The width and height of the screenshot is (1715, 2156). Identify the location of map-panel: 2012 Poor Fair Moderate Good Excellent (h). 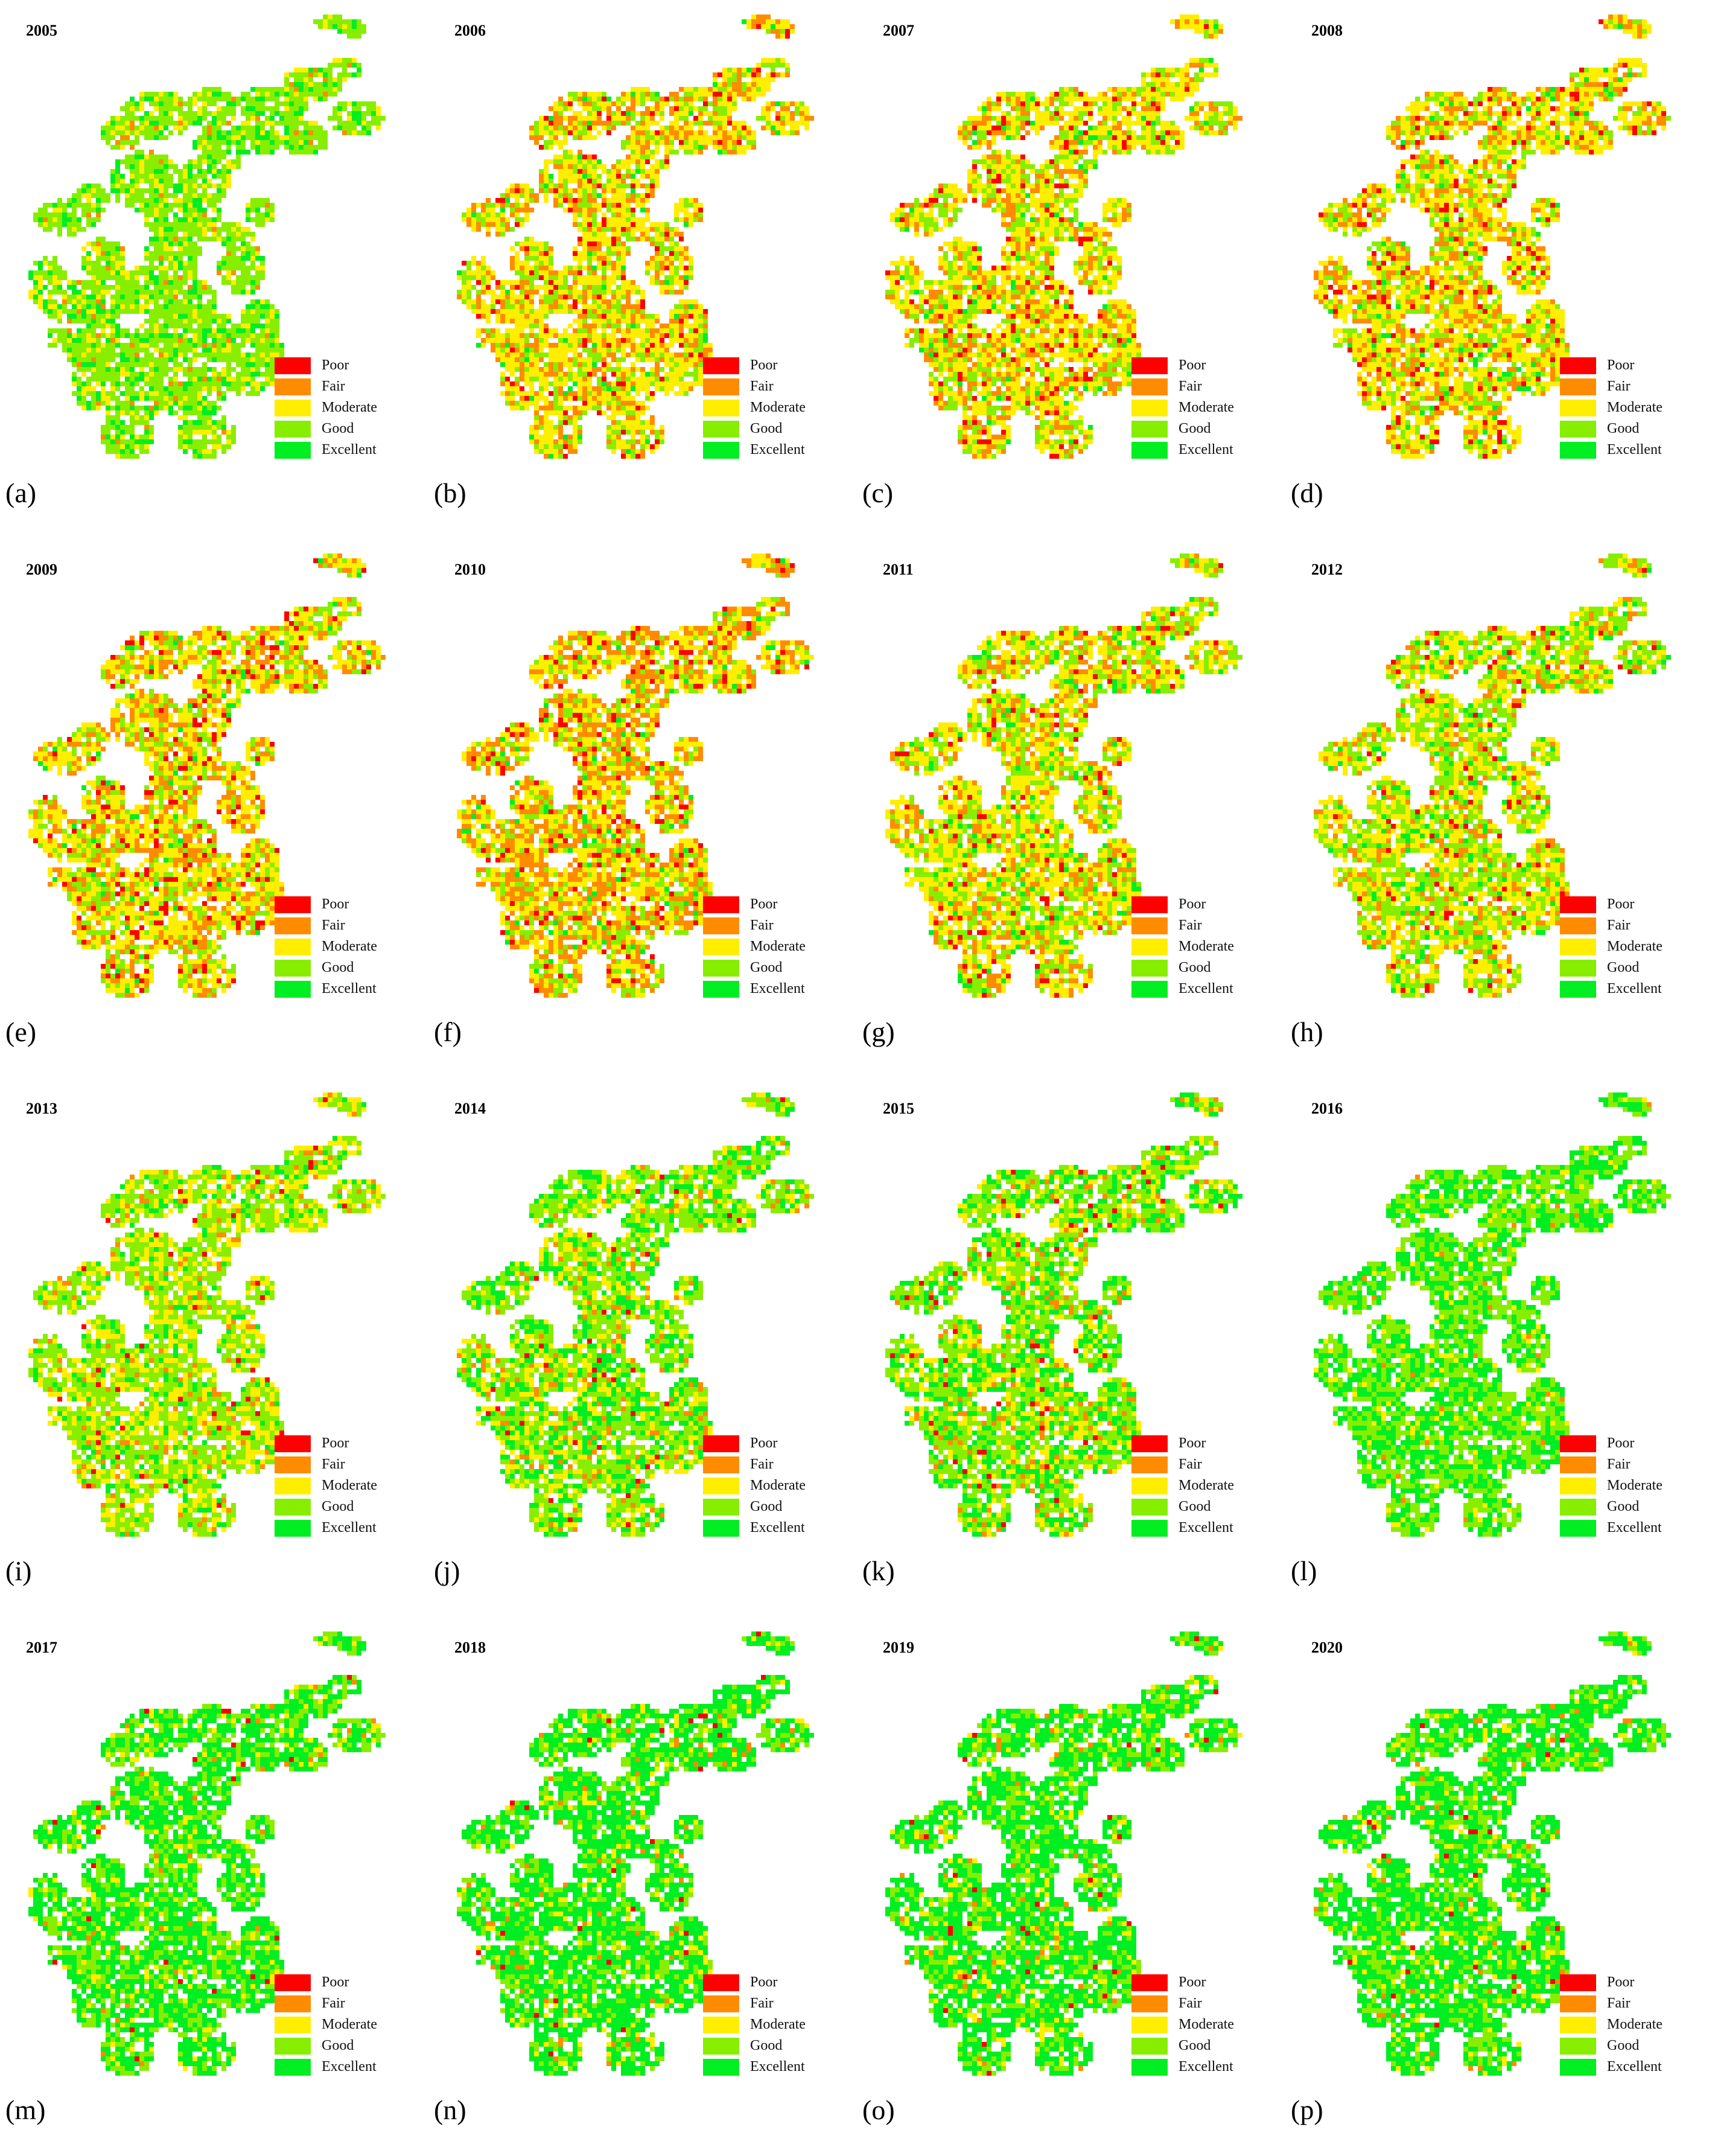
(1500, 808).